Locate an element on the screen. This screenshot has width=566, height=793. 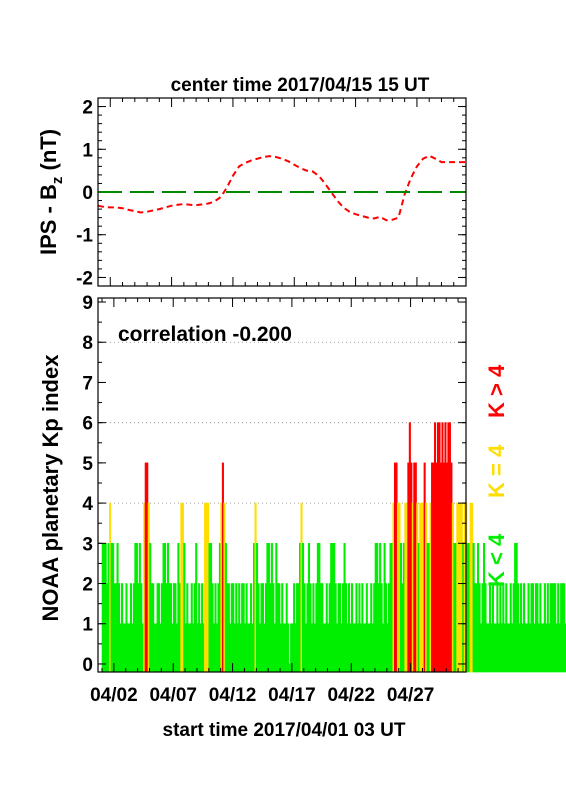
top-y-tick-label: 2 is located at coordinates (87, 108).